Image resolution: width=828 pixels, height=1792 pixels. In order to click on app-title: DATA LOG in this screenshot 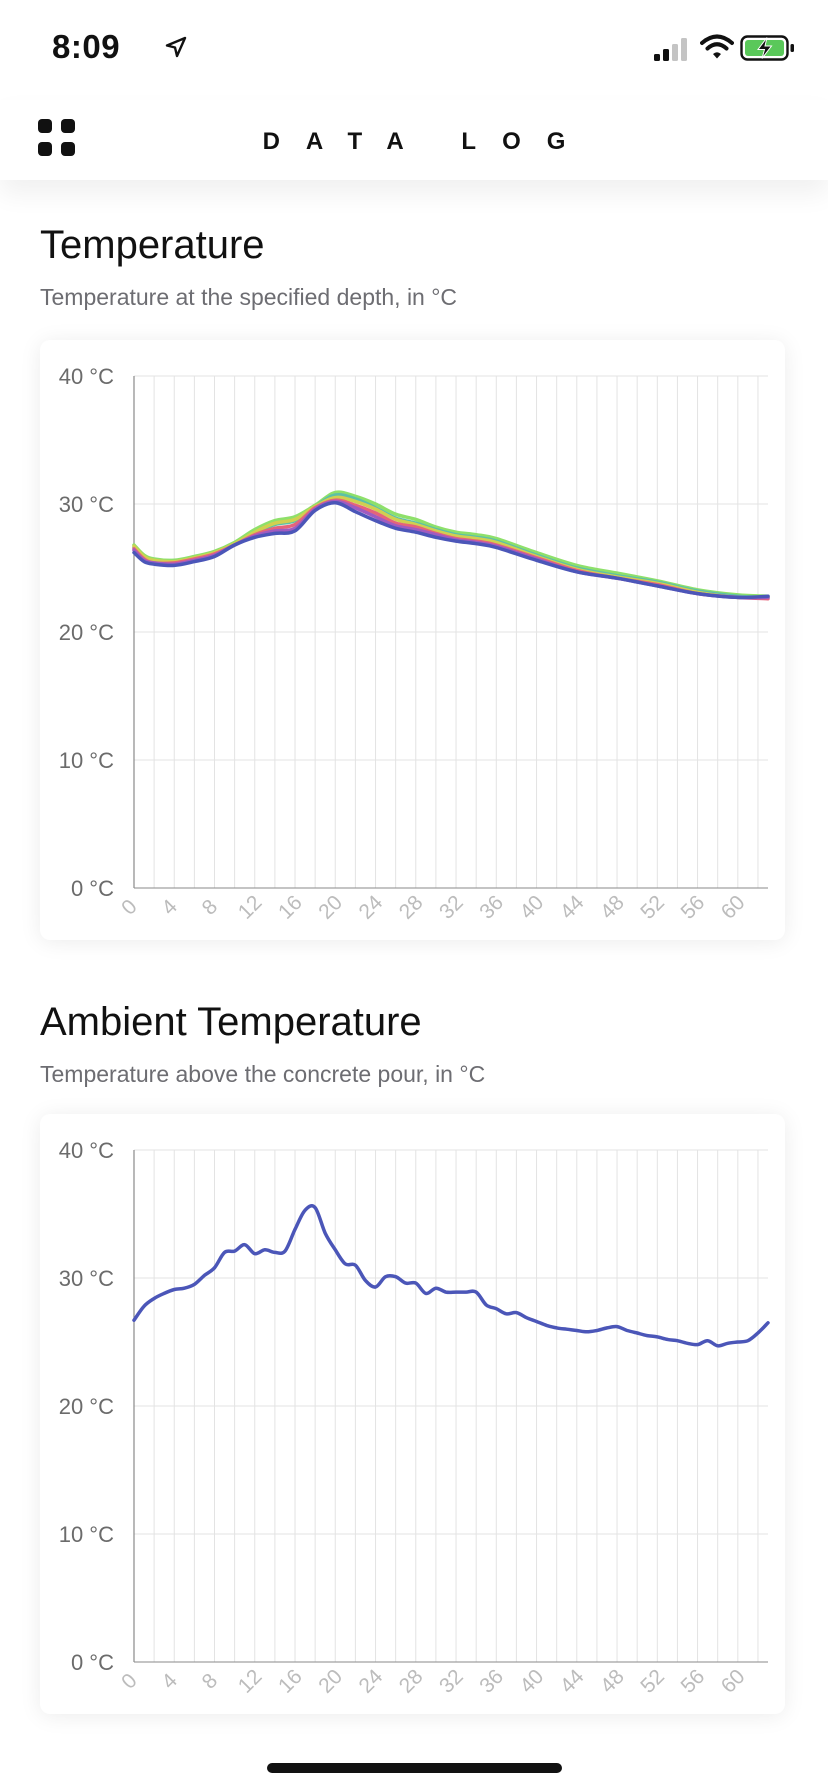, I will do `click(427, 141)`.